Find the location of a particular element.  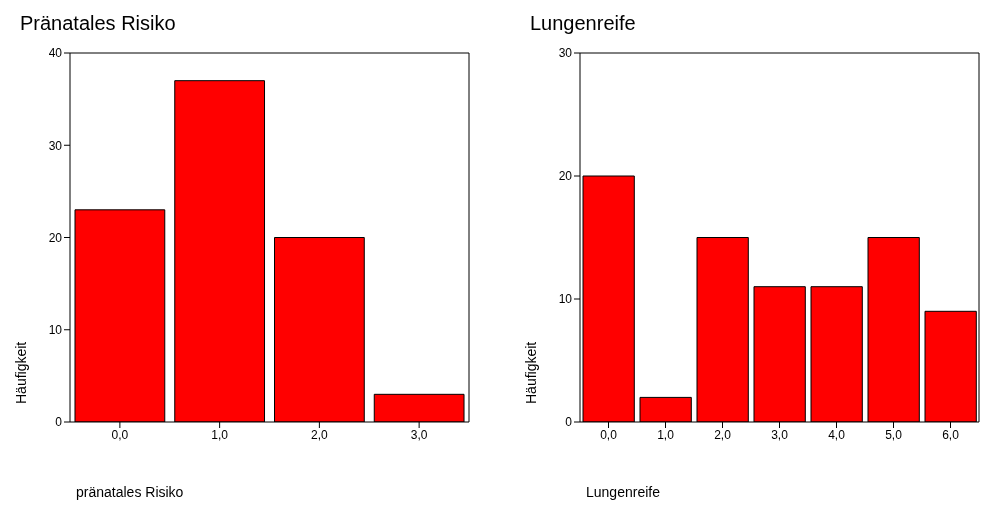

chart-title: Pränatales Risiko is located at coordinates (98, 23).